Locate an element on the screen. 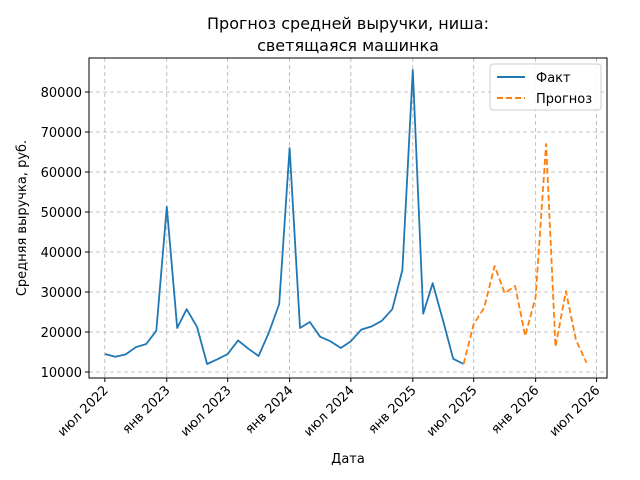  y-tick-label: 30000 is located at coordinates (61, 293).